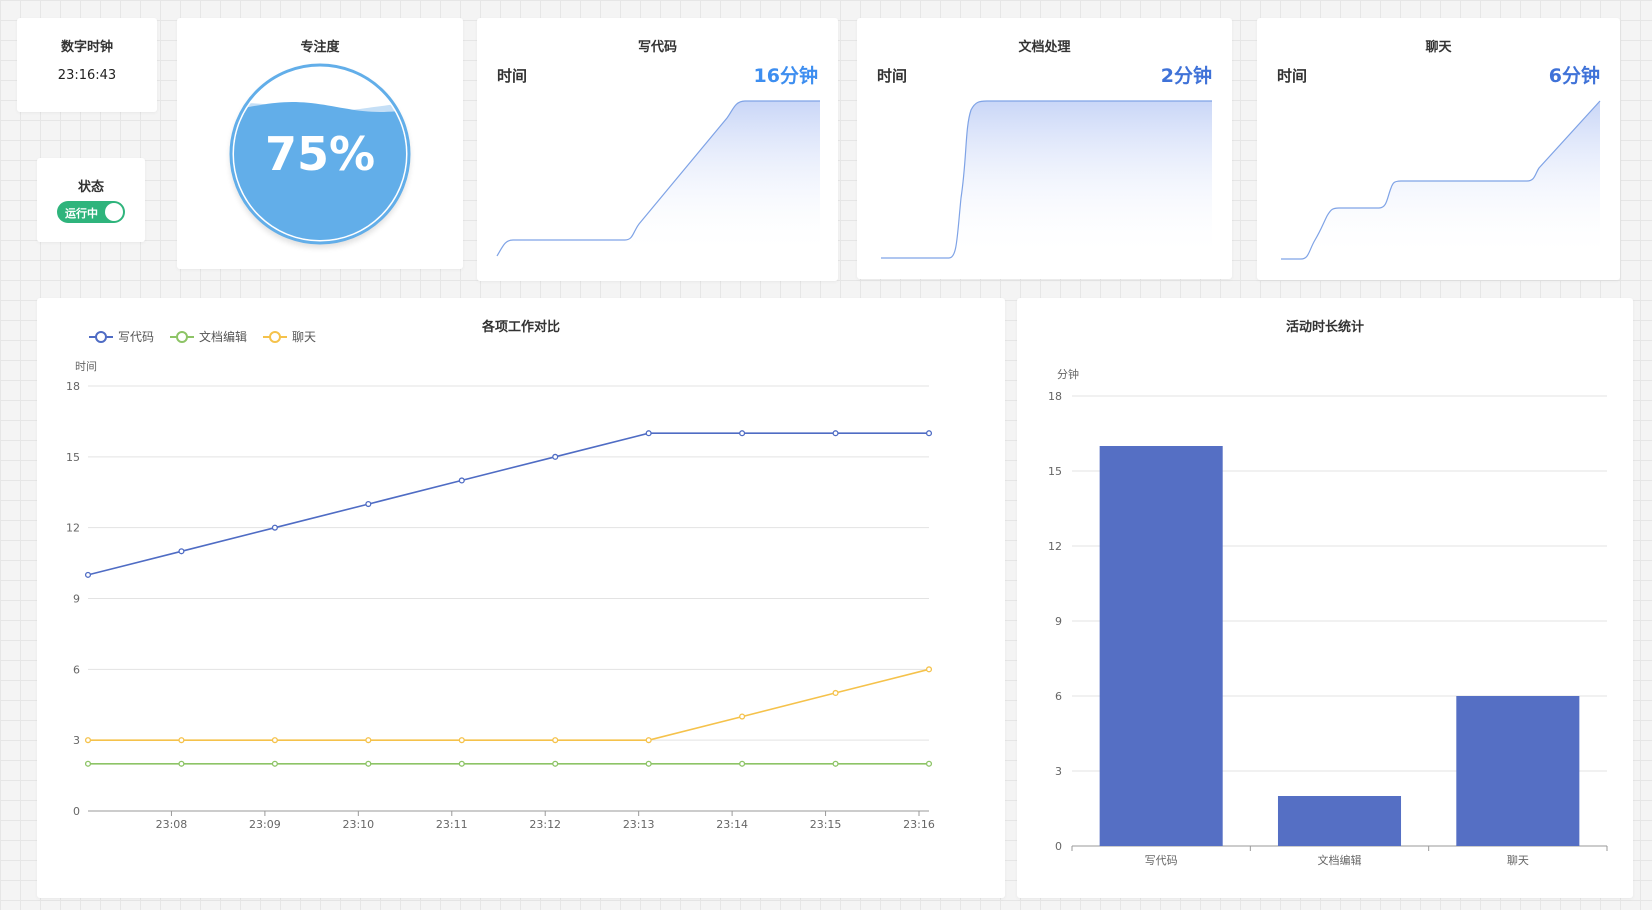 Image resolution: width=1652 pixels, height=910 pixels. What do you see at coordinates (1068, 374) in the screenshot?
I see `bar-chart-y-label: 分钟` at bounding box center [1068, 374].